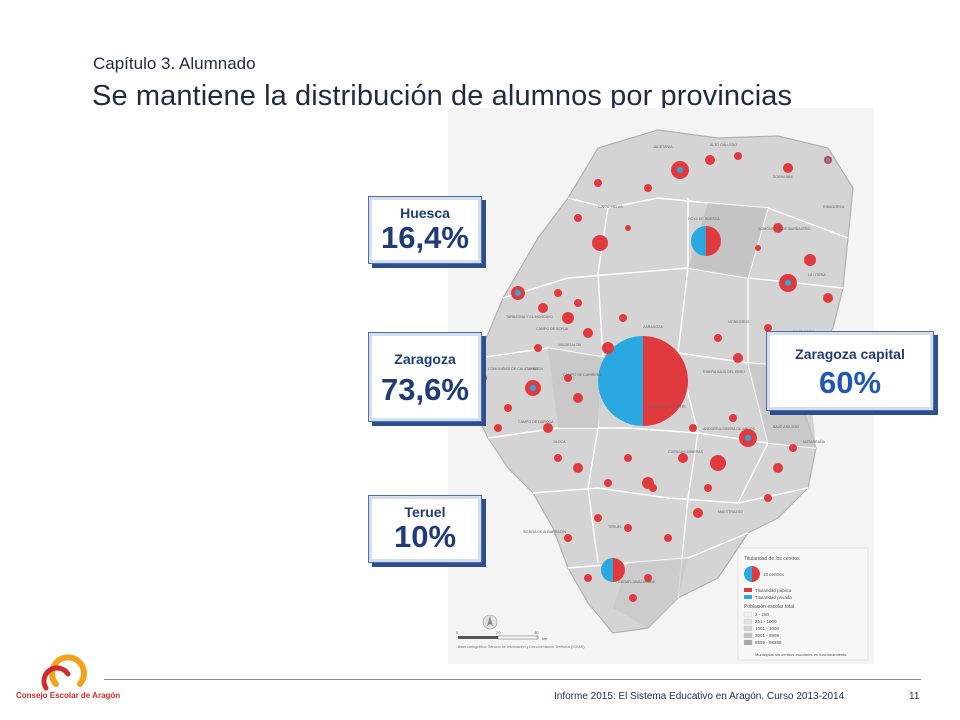 The height and width of the screenshot is (720, 960). Describe the element at coordinates (425, 359) in the screenshot. I see `zaragoza-label: Zaragoza` at that location.